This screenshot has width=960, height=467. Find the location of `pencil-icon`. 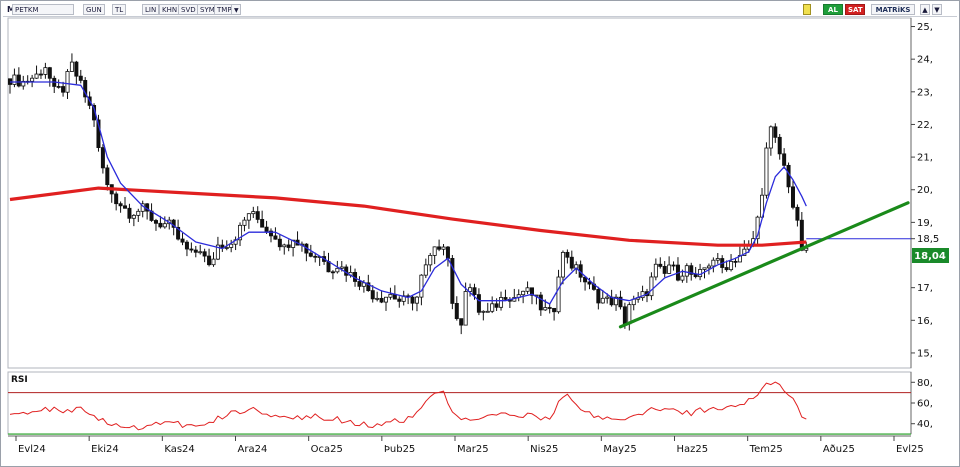

pencil-icon is located at coordinates (807, 9).